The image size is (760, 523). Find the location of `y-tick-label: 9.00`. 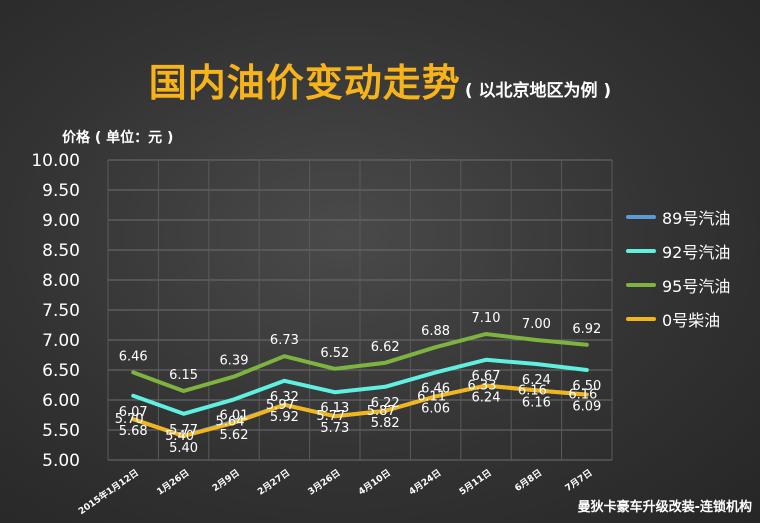

y-tick-label: 9.00 is located at coordinates (61, 221).